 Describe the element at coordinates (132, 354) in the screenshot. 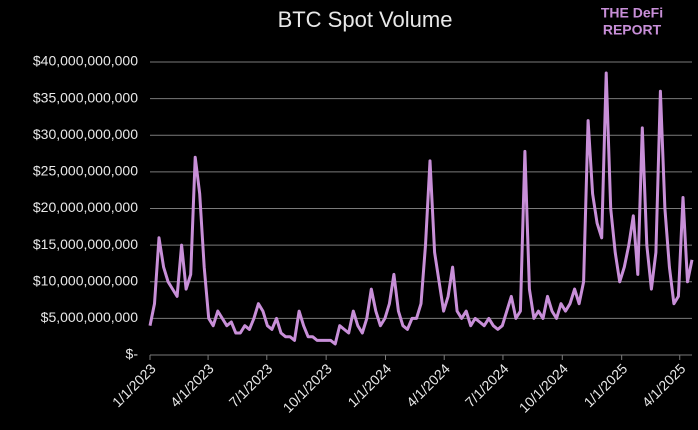

I see `y-tick-label: $-` at that location.